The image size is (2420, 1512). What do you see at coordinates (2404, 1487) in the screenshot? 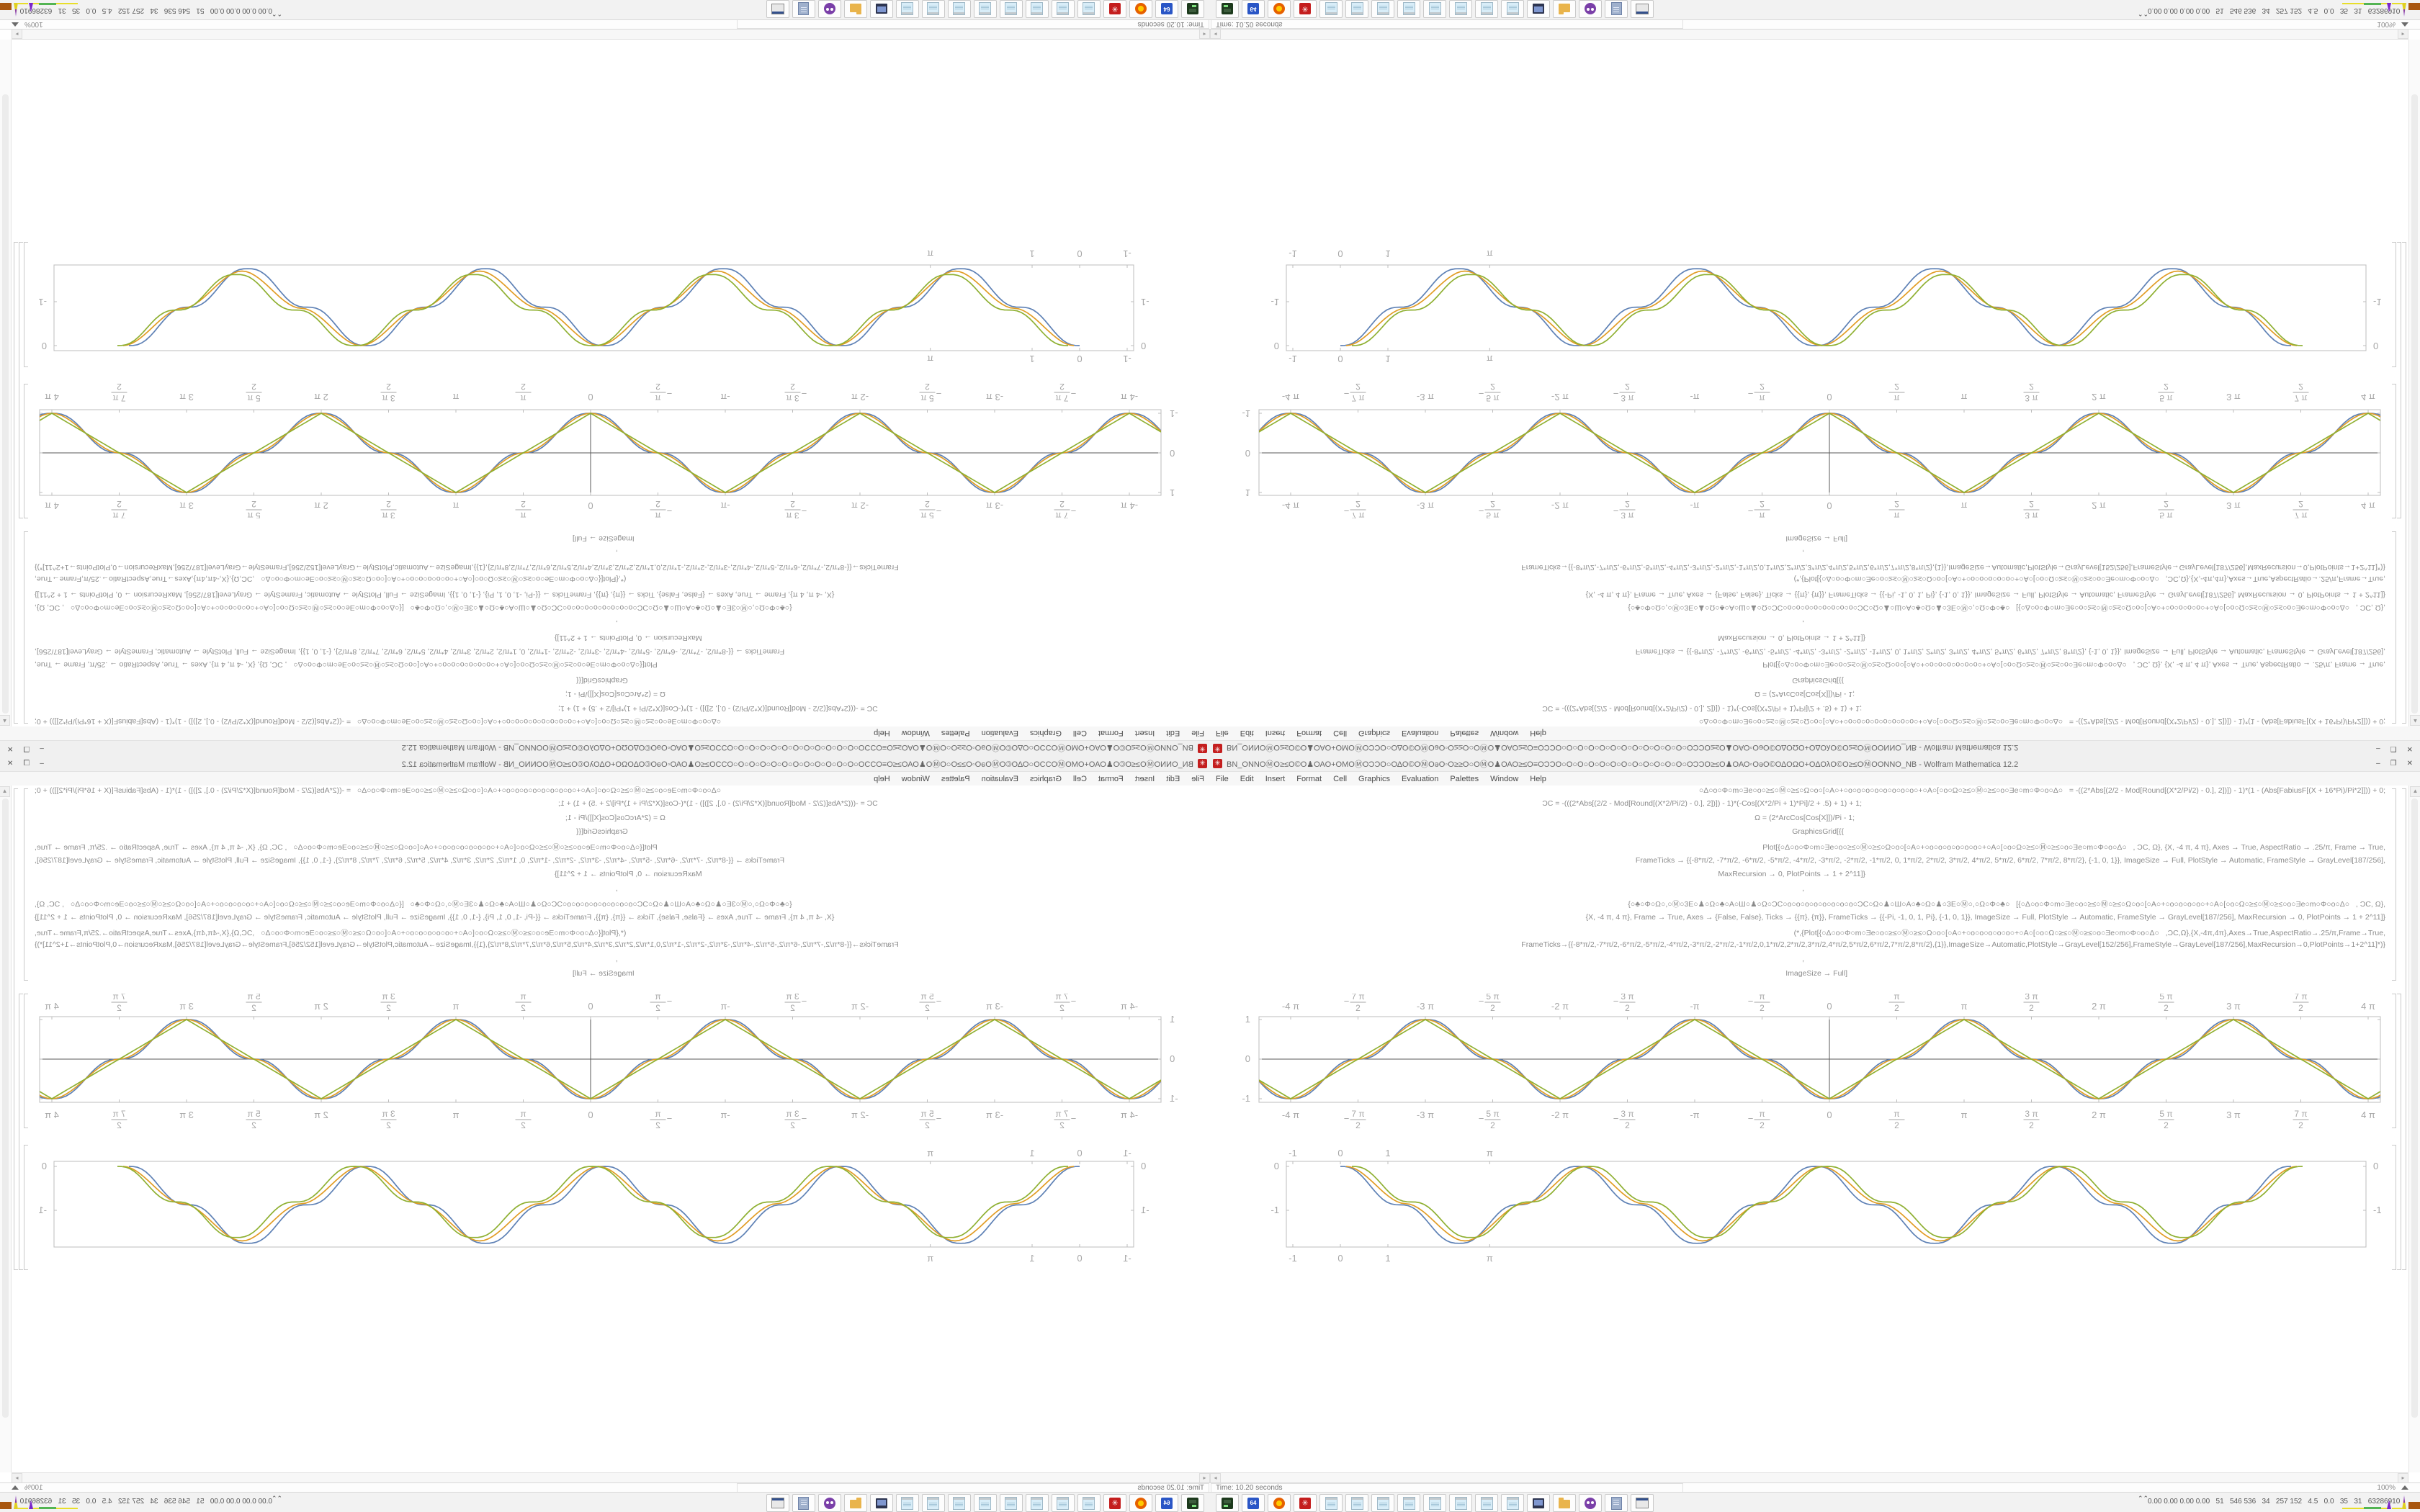
I see `magnification-menu-icon` at bounding box center [2404, 1487].